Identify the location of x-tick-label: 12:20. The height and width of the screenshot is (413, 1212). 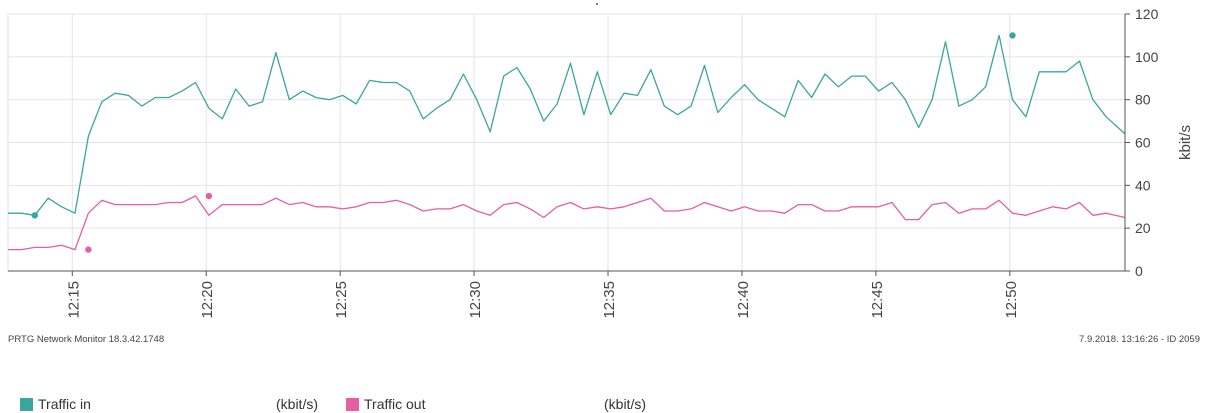
(207, 300).